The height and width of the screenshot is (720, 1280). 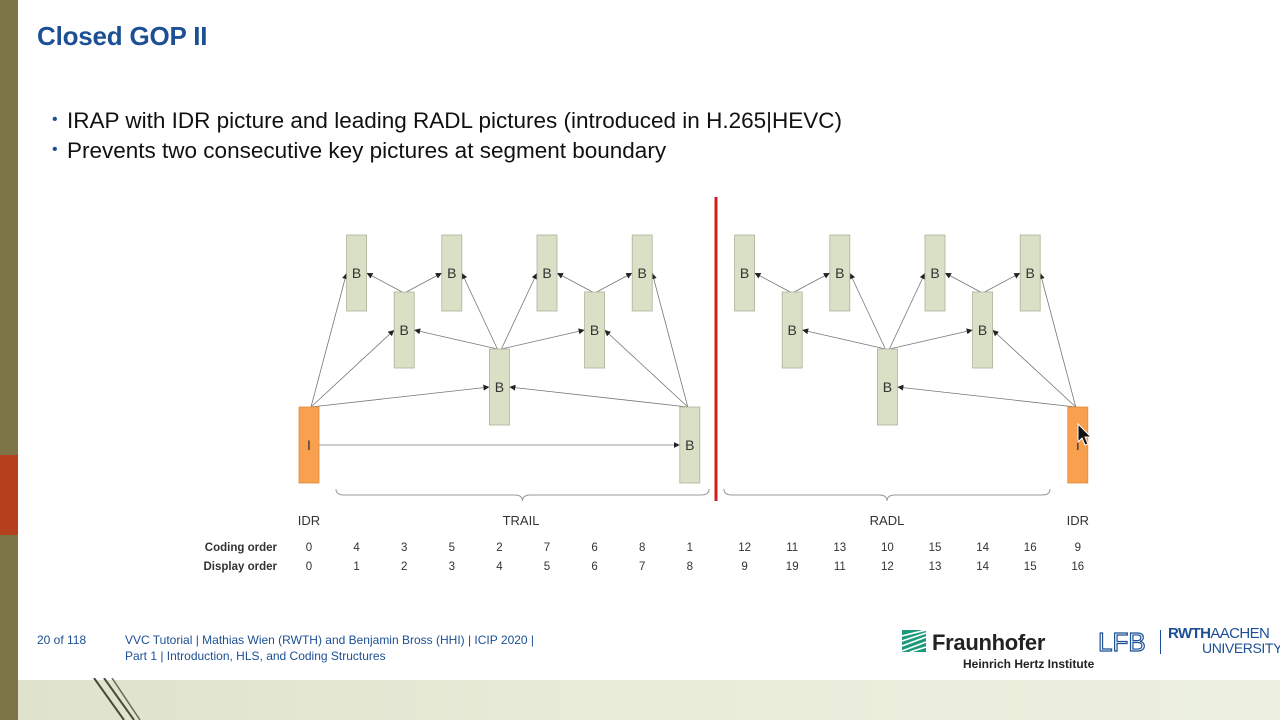 I want to click on coding-order-value: 8, so click(x=642, y=548).